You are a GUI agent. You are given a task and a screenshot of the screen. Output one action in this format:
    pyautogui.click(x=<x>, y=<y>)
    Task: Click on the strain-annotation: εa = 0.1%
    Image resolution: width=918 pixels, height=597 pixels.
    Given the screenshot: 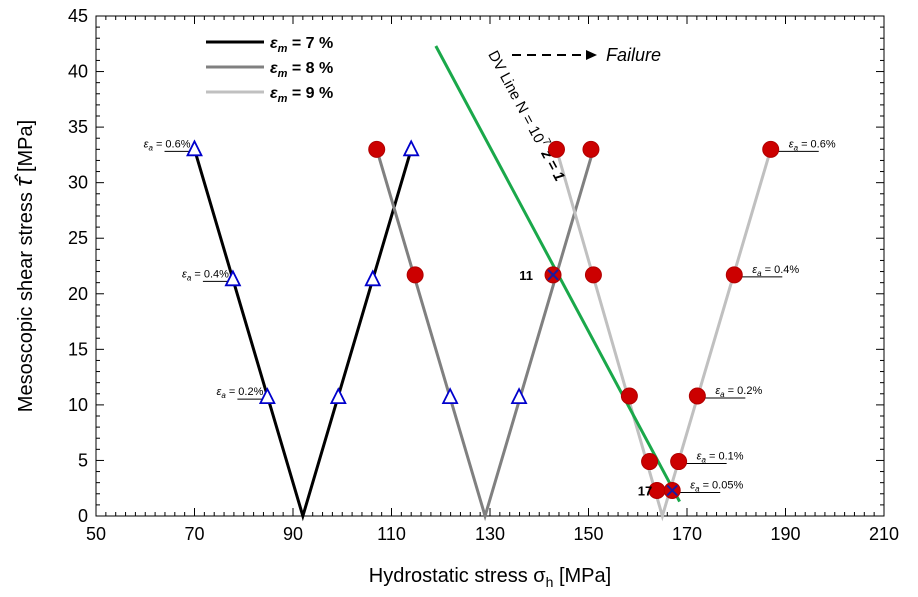 What is the action you would take?
    pyautogui.click(x=720, y=458)
    